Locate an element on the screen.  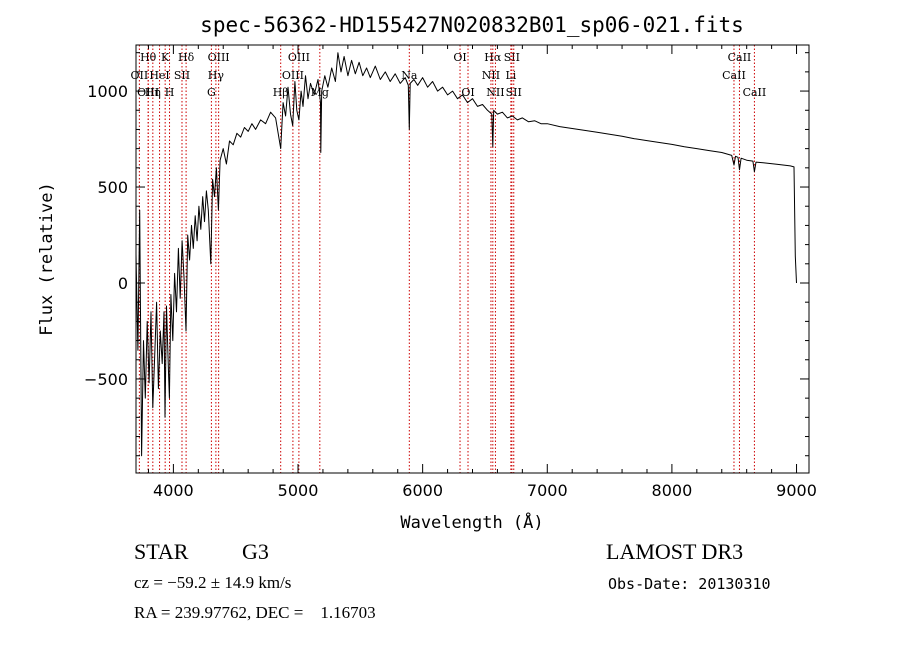
survey-name: LAMOST DR3 is located at coordinates (675, 551).